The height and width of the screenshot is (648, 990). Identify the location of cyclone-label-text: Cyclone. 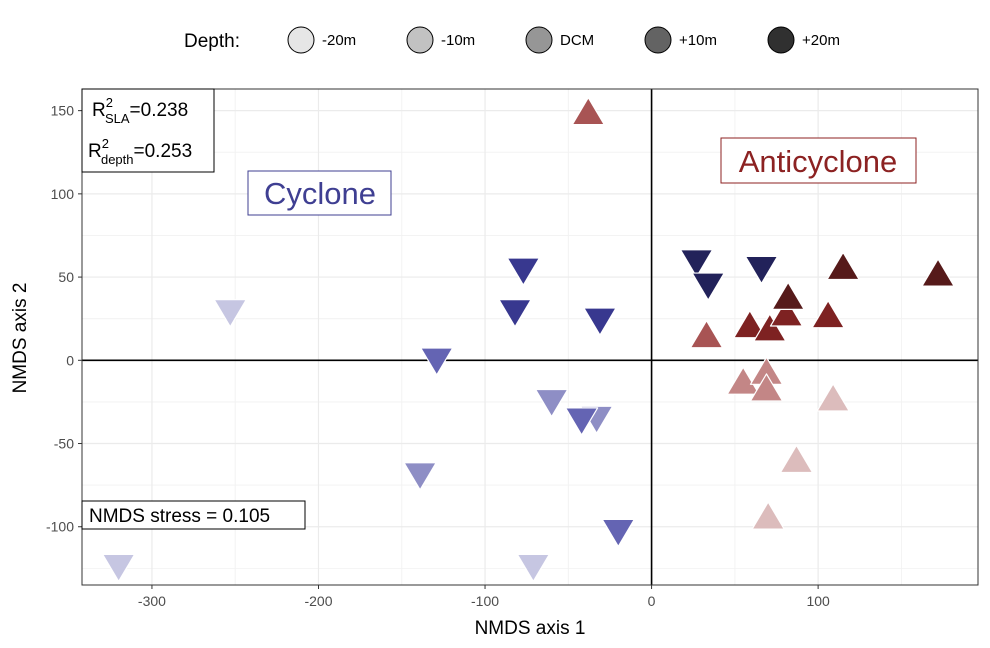
(320, 193).